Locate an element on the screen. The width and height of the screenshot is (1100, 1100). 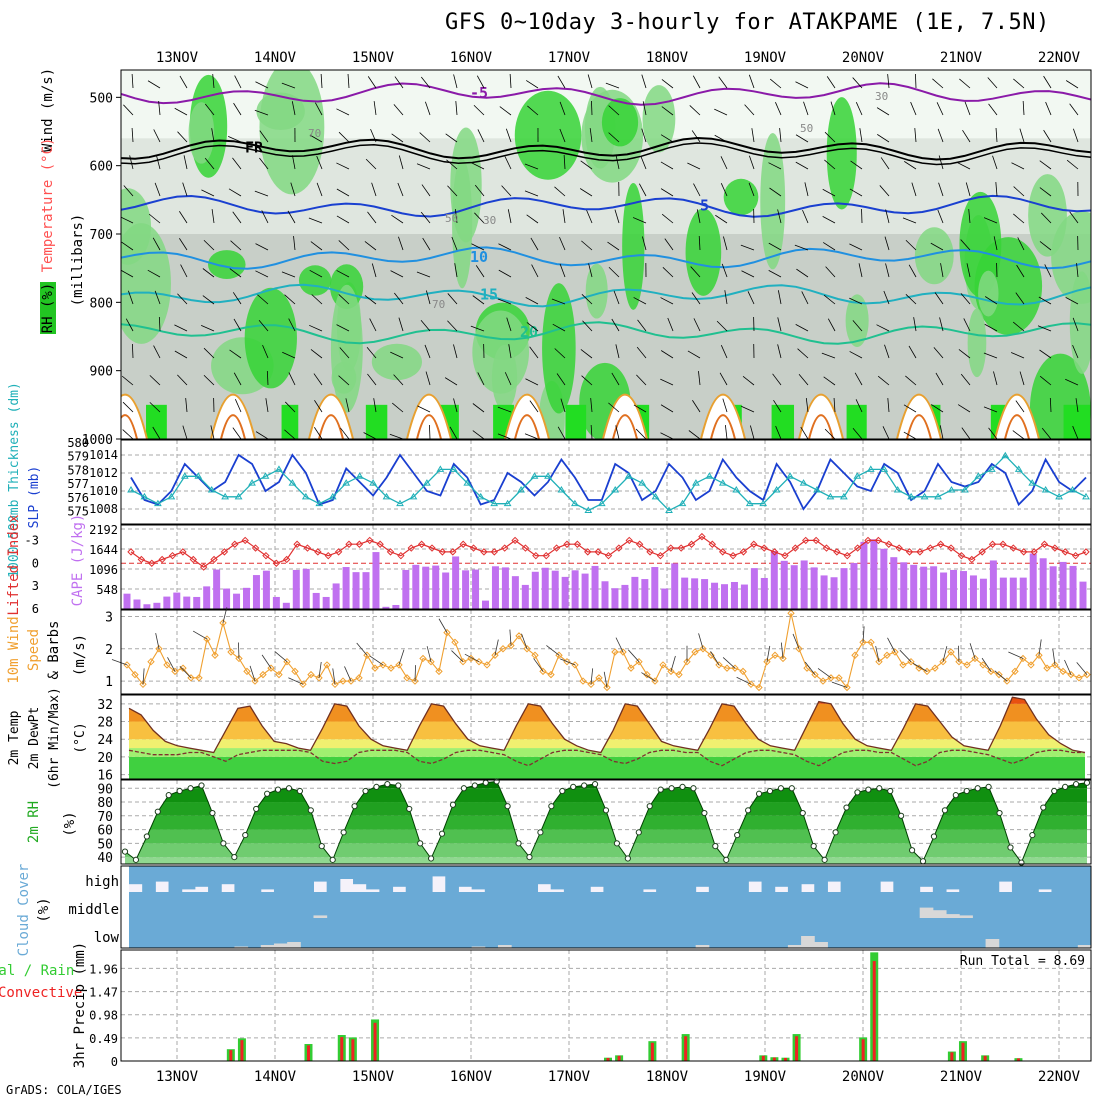
ylabel-rh2m: 2m RH is located at coordinates (34, 822).